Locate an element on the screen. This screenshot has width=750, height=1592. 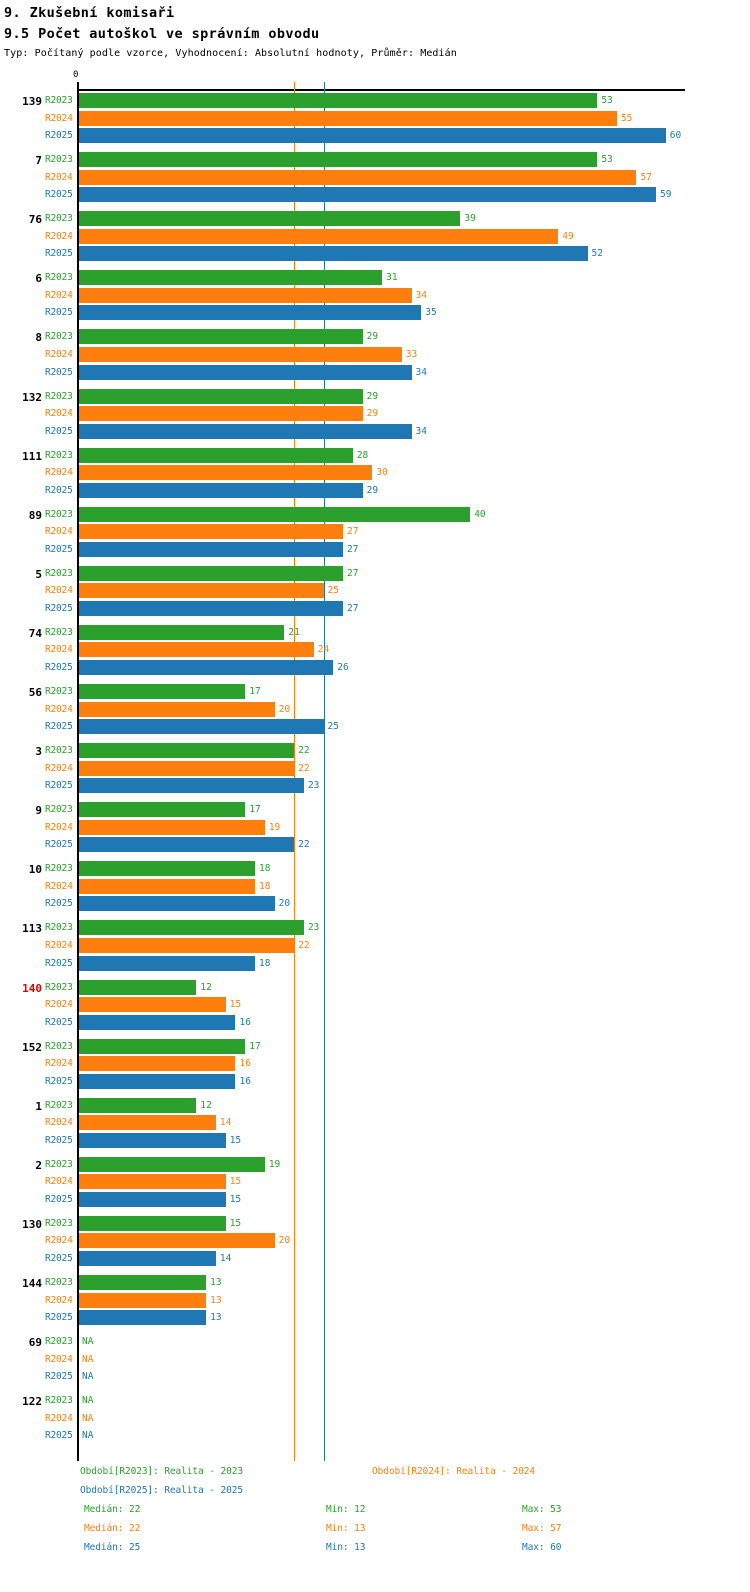
legend-median-r2024: Medián: 22 is located at coordinates (112, 1528).